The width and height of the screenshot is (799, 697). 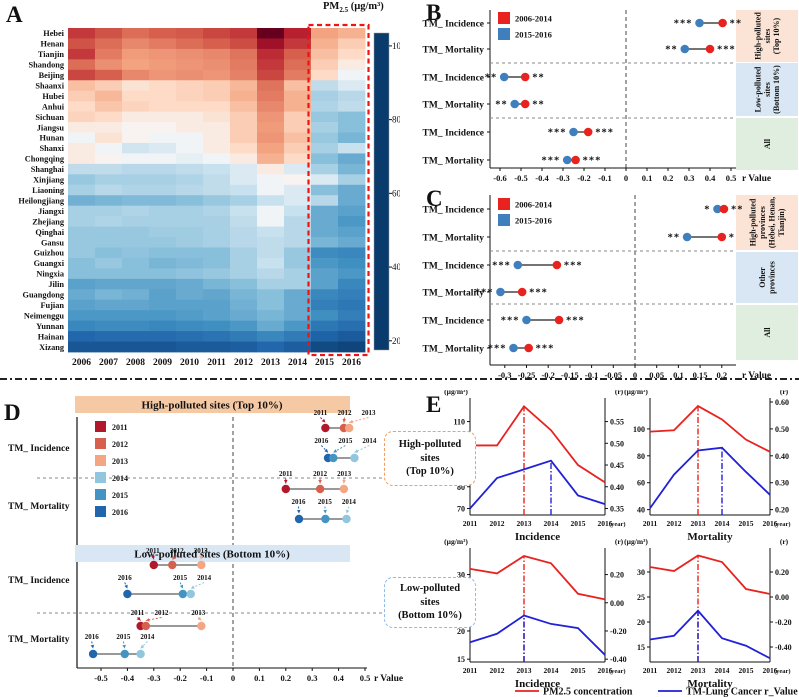 What do you see at coordinates (767, 332) in the screenshot?
I see `group-band-label: All` at bounding box center [767, 332].